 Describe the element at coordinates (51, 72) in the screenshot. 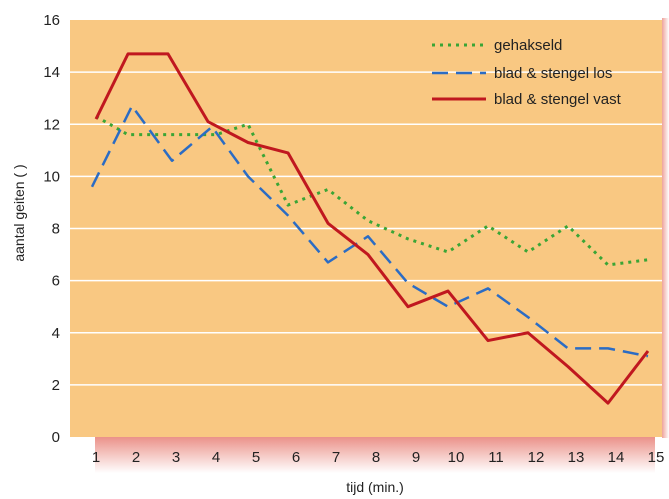

I see `y-tick-label: 14` at that location.